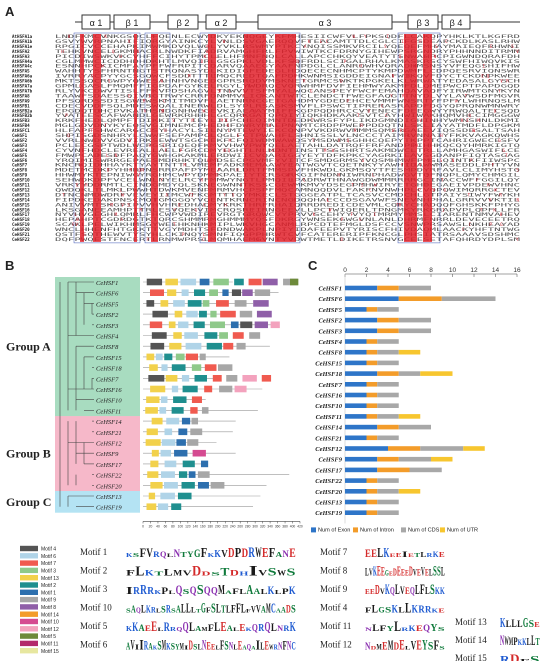 This screenshot has width=550, height=661. Describe the element at coordinates (48, 557) in the screenshot. I see `legend-label: Motif 6` at that location.